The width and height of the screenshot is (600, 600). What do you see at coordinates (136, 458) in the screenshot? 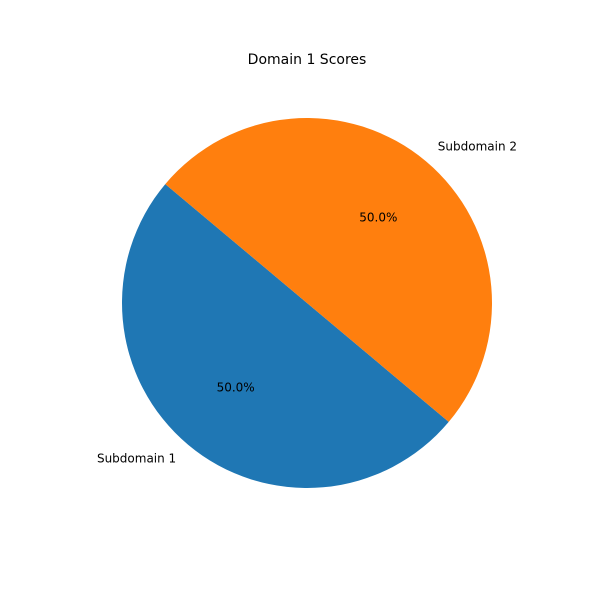
I see `slice-label-1: Subdomain 1` at bounding box center [136, 458].